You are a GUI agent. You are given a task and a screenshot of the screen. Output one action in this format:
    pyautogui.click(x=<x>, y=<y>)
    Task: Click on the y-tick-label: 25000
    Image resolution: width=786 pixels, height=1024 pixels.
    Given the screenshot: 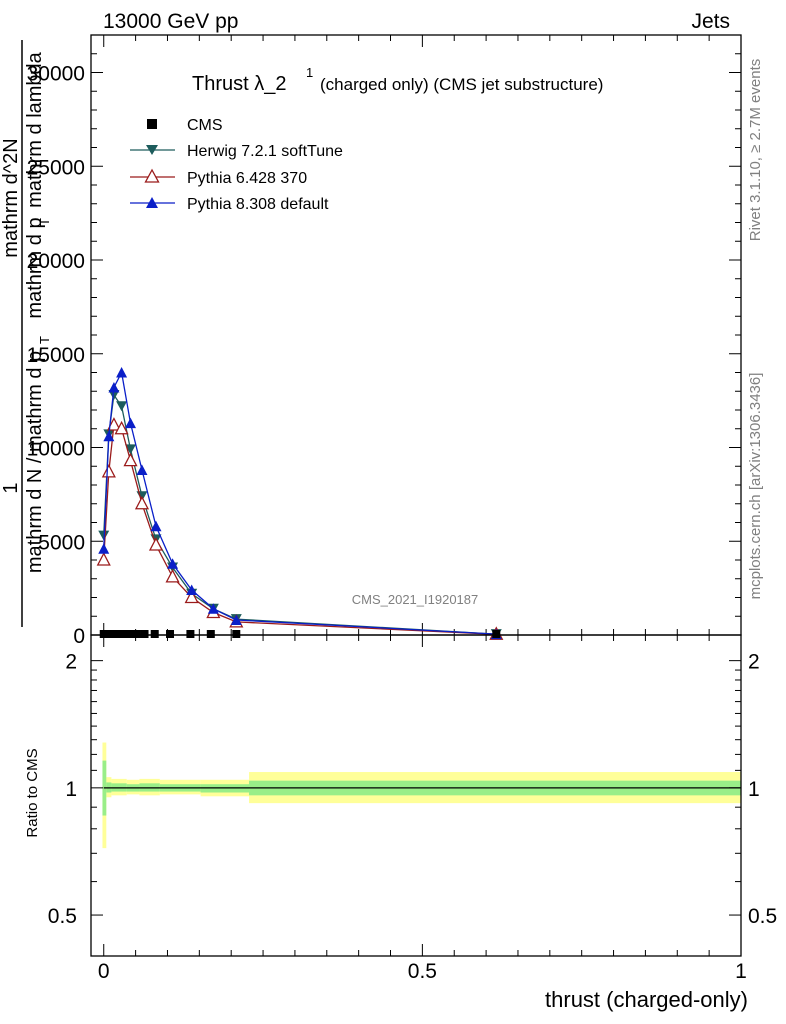 What is the action you would take?
    pyautogui.click(x=56, y=167)
    